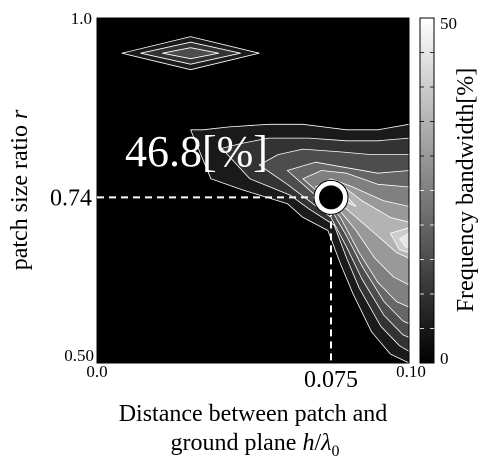  Describe the element at coordinates (466, 190) in the screenshot. I see `colorbar-label: Frequency bandwidth[%]` at that location.